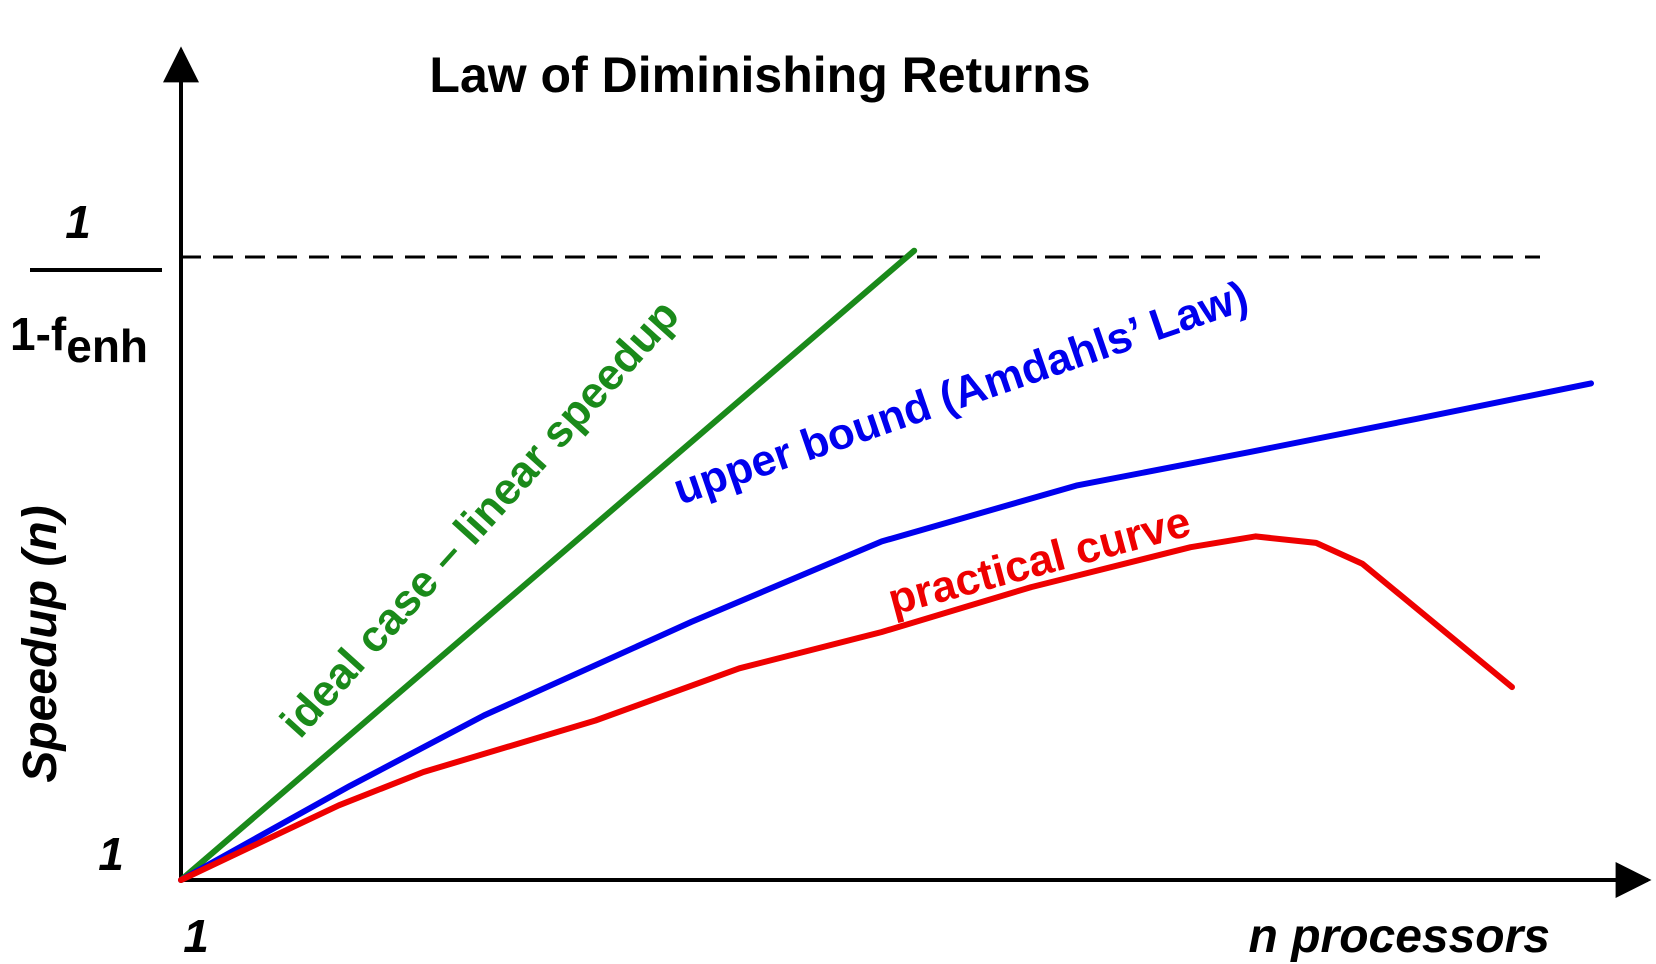 The image size is (1656, 964). What do you see at coordinates (1399, 936) in the screenshot?
I see `x-axis-label: n processors` at bounding box center [1399, 936].